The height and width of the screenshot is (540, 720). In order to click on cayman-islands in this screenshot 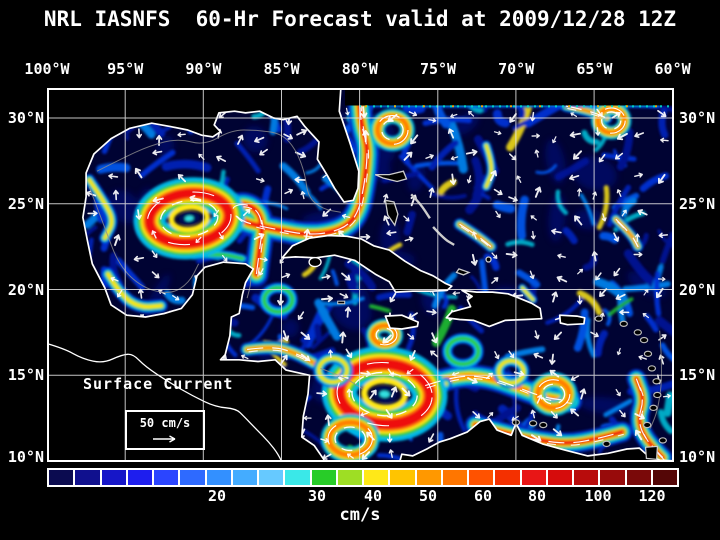, I will do `click(341, 302)`.